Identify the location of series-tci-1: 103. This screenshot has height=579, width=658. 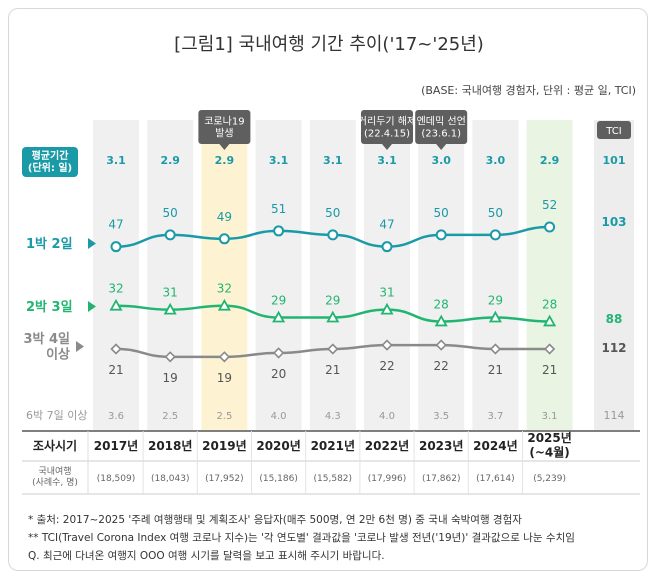
(613, 222).